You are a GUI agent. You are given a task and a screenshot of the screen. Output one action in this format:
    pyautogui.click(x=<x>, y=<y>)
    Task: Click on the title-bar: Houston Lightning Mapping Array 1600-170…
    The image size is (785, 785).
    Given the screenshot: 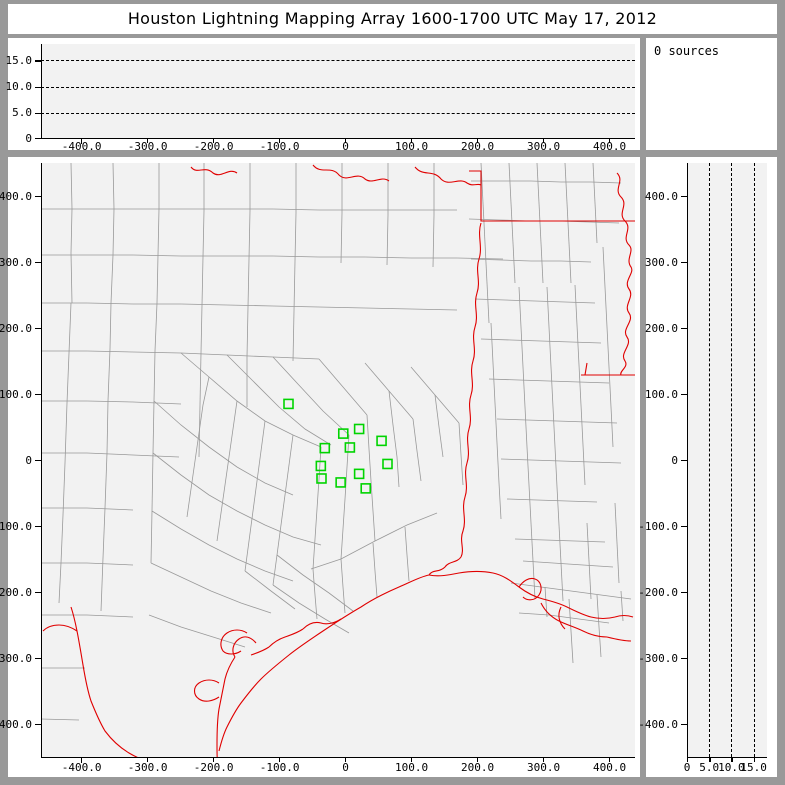 What is the action you would take?
    pyautogui.click(x=392, y=19)
    